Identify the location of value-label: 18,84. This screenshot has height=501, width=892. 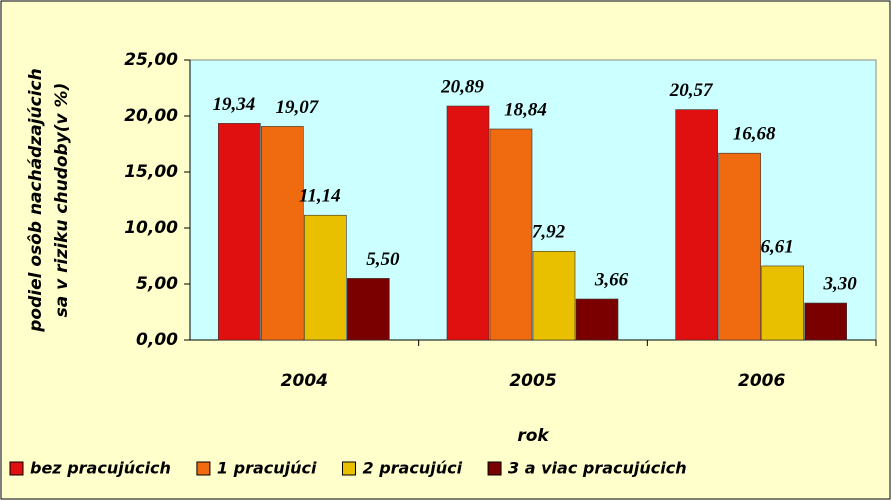
(525, 109).